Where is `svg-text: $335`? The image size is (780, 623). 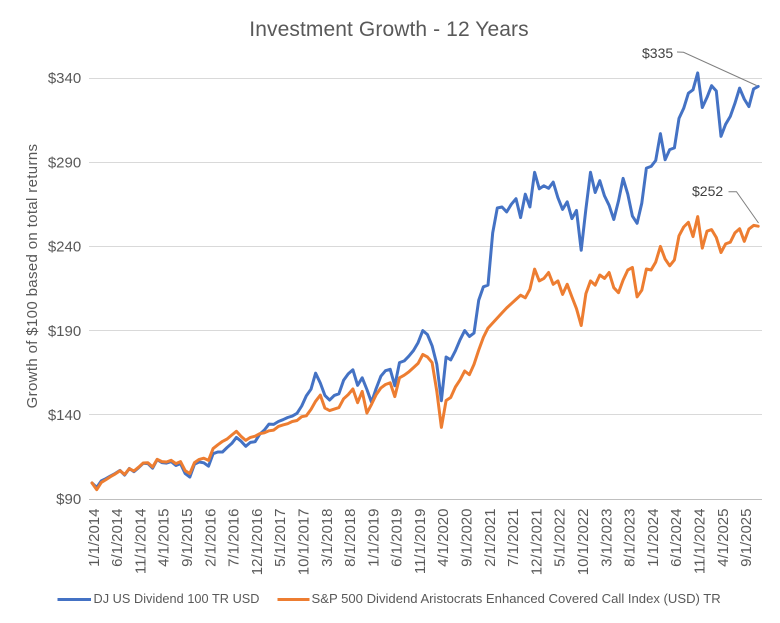
svg-text: $335 is located at coordinates (657, 53).